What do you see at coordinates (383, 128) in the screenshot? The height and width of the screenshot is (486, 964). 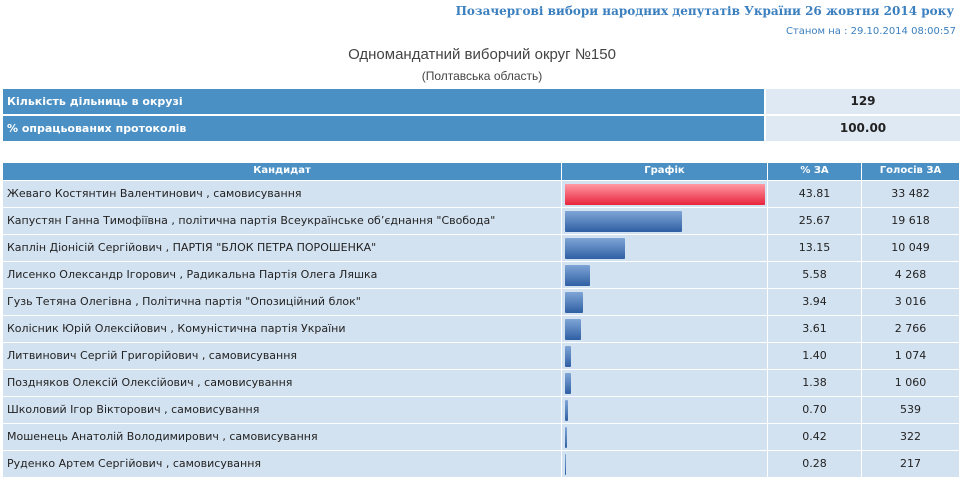 I see `summary-label: % опрацьованих протоколів` at bounding box center [383, 128].